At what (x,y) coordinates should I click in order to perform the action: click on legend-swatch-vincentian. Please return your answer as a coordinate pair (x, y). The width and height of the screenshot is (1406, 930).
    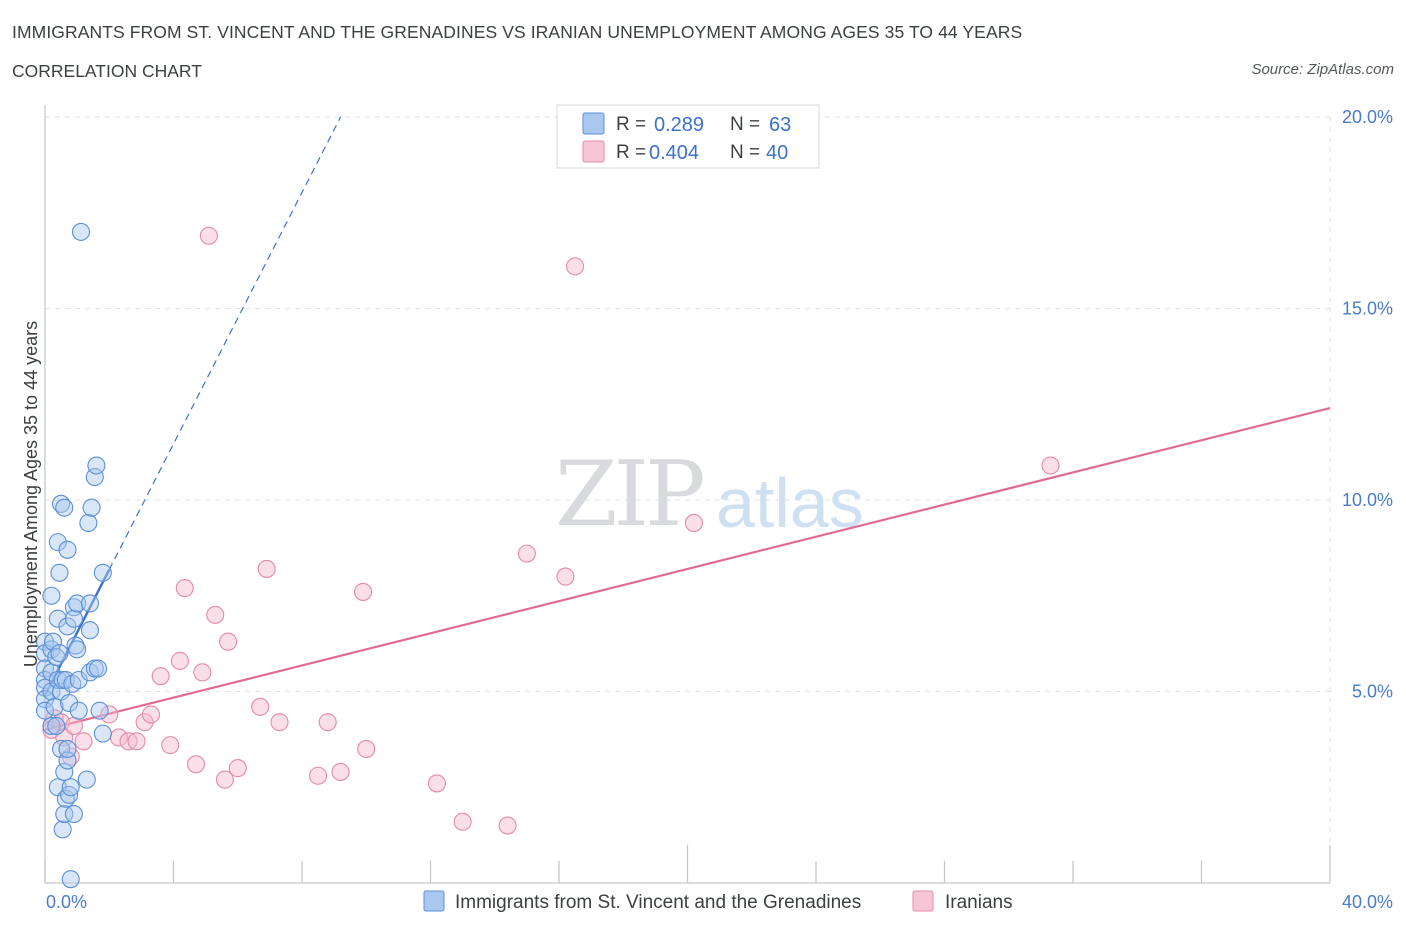
    Looking at the image, I should click on (434, 901).